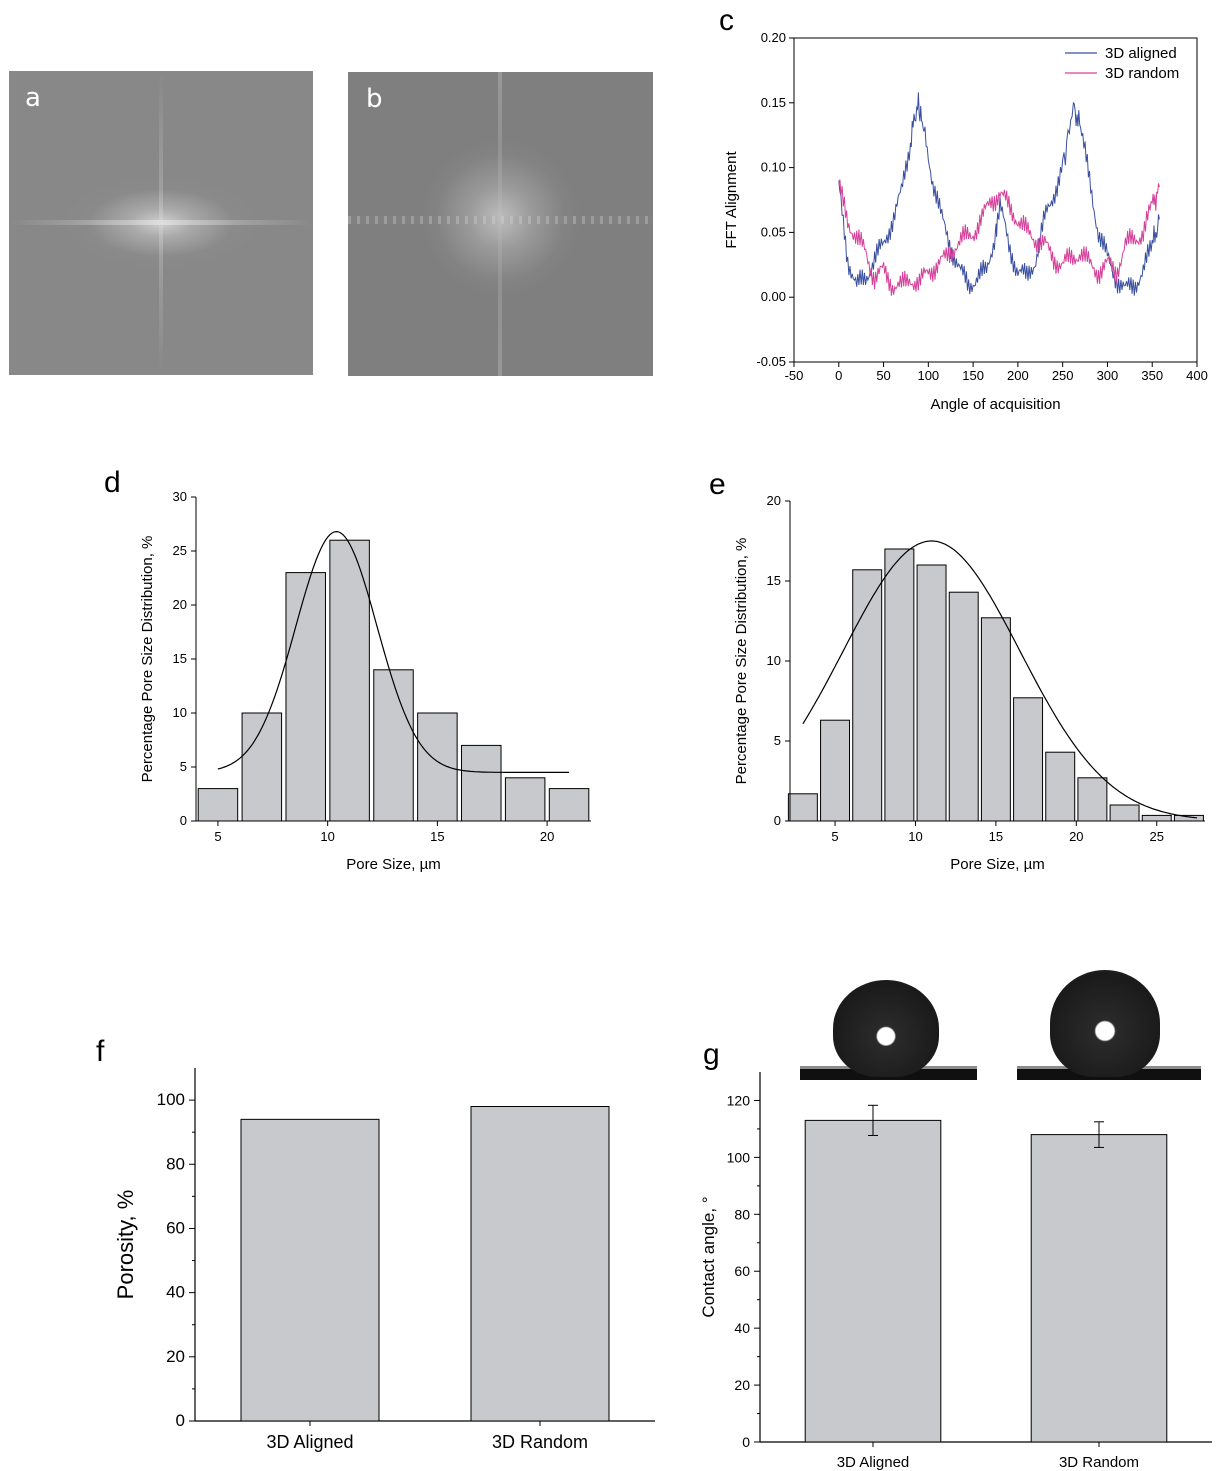 The width and height of the screenshot is (1216, 1471). I want to click on series-line-aligned, so click(999, 194).